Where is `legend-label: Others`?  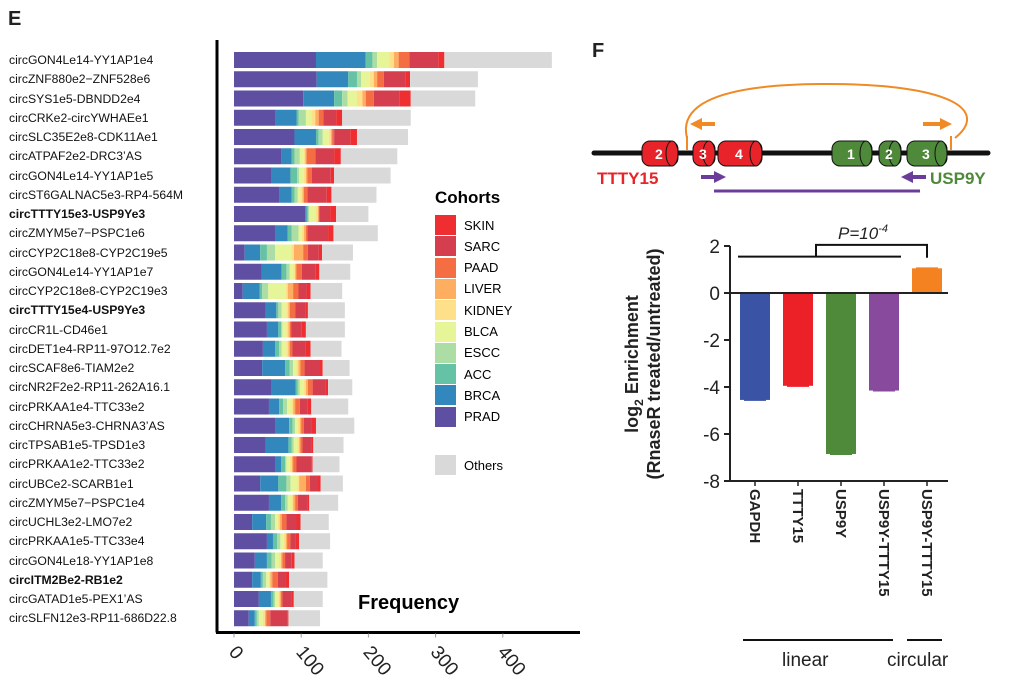
legend-label: Others is located at coordinates (484, 465).